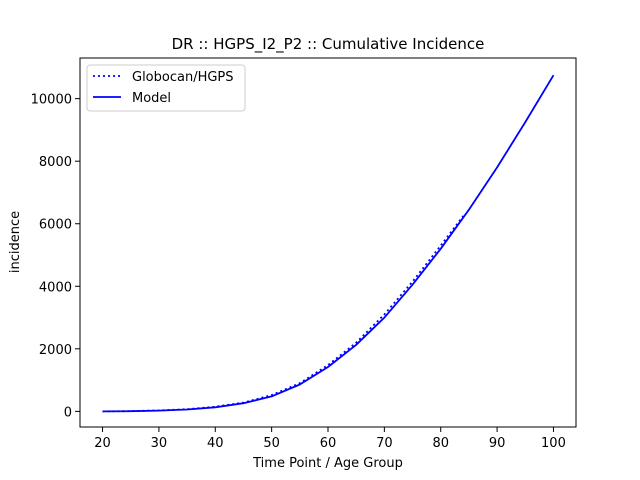  I want to click on legend-label-globocan: Globocan/HGPS, so click(183, 77).